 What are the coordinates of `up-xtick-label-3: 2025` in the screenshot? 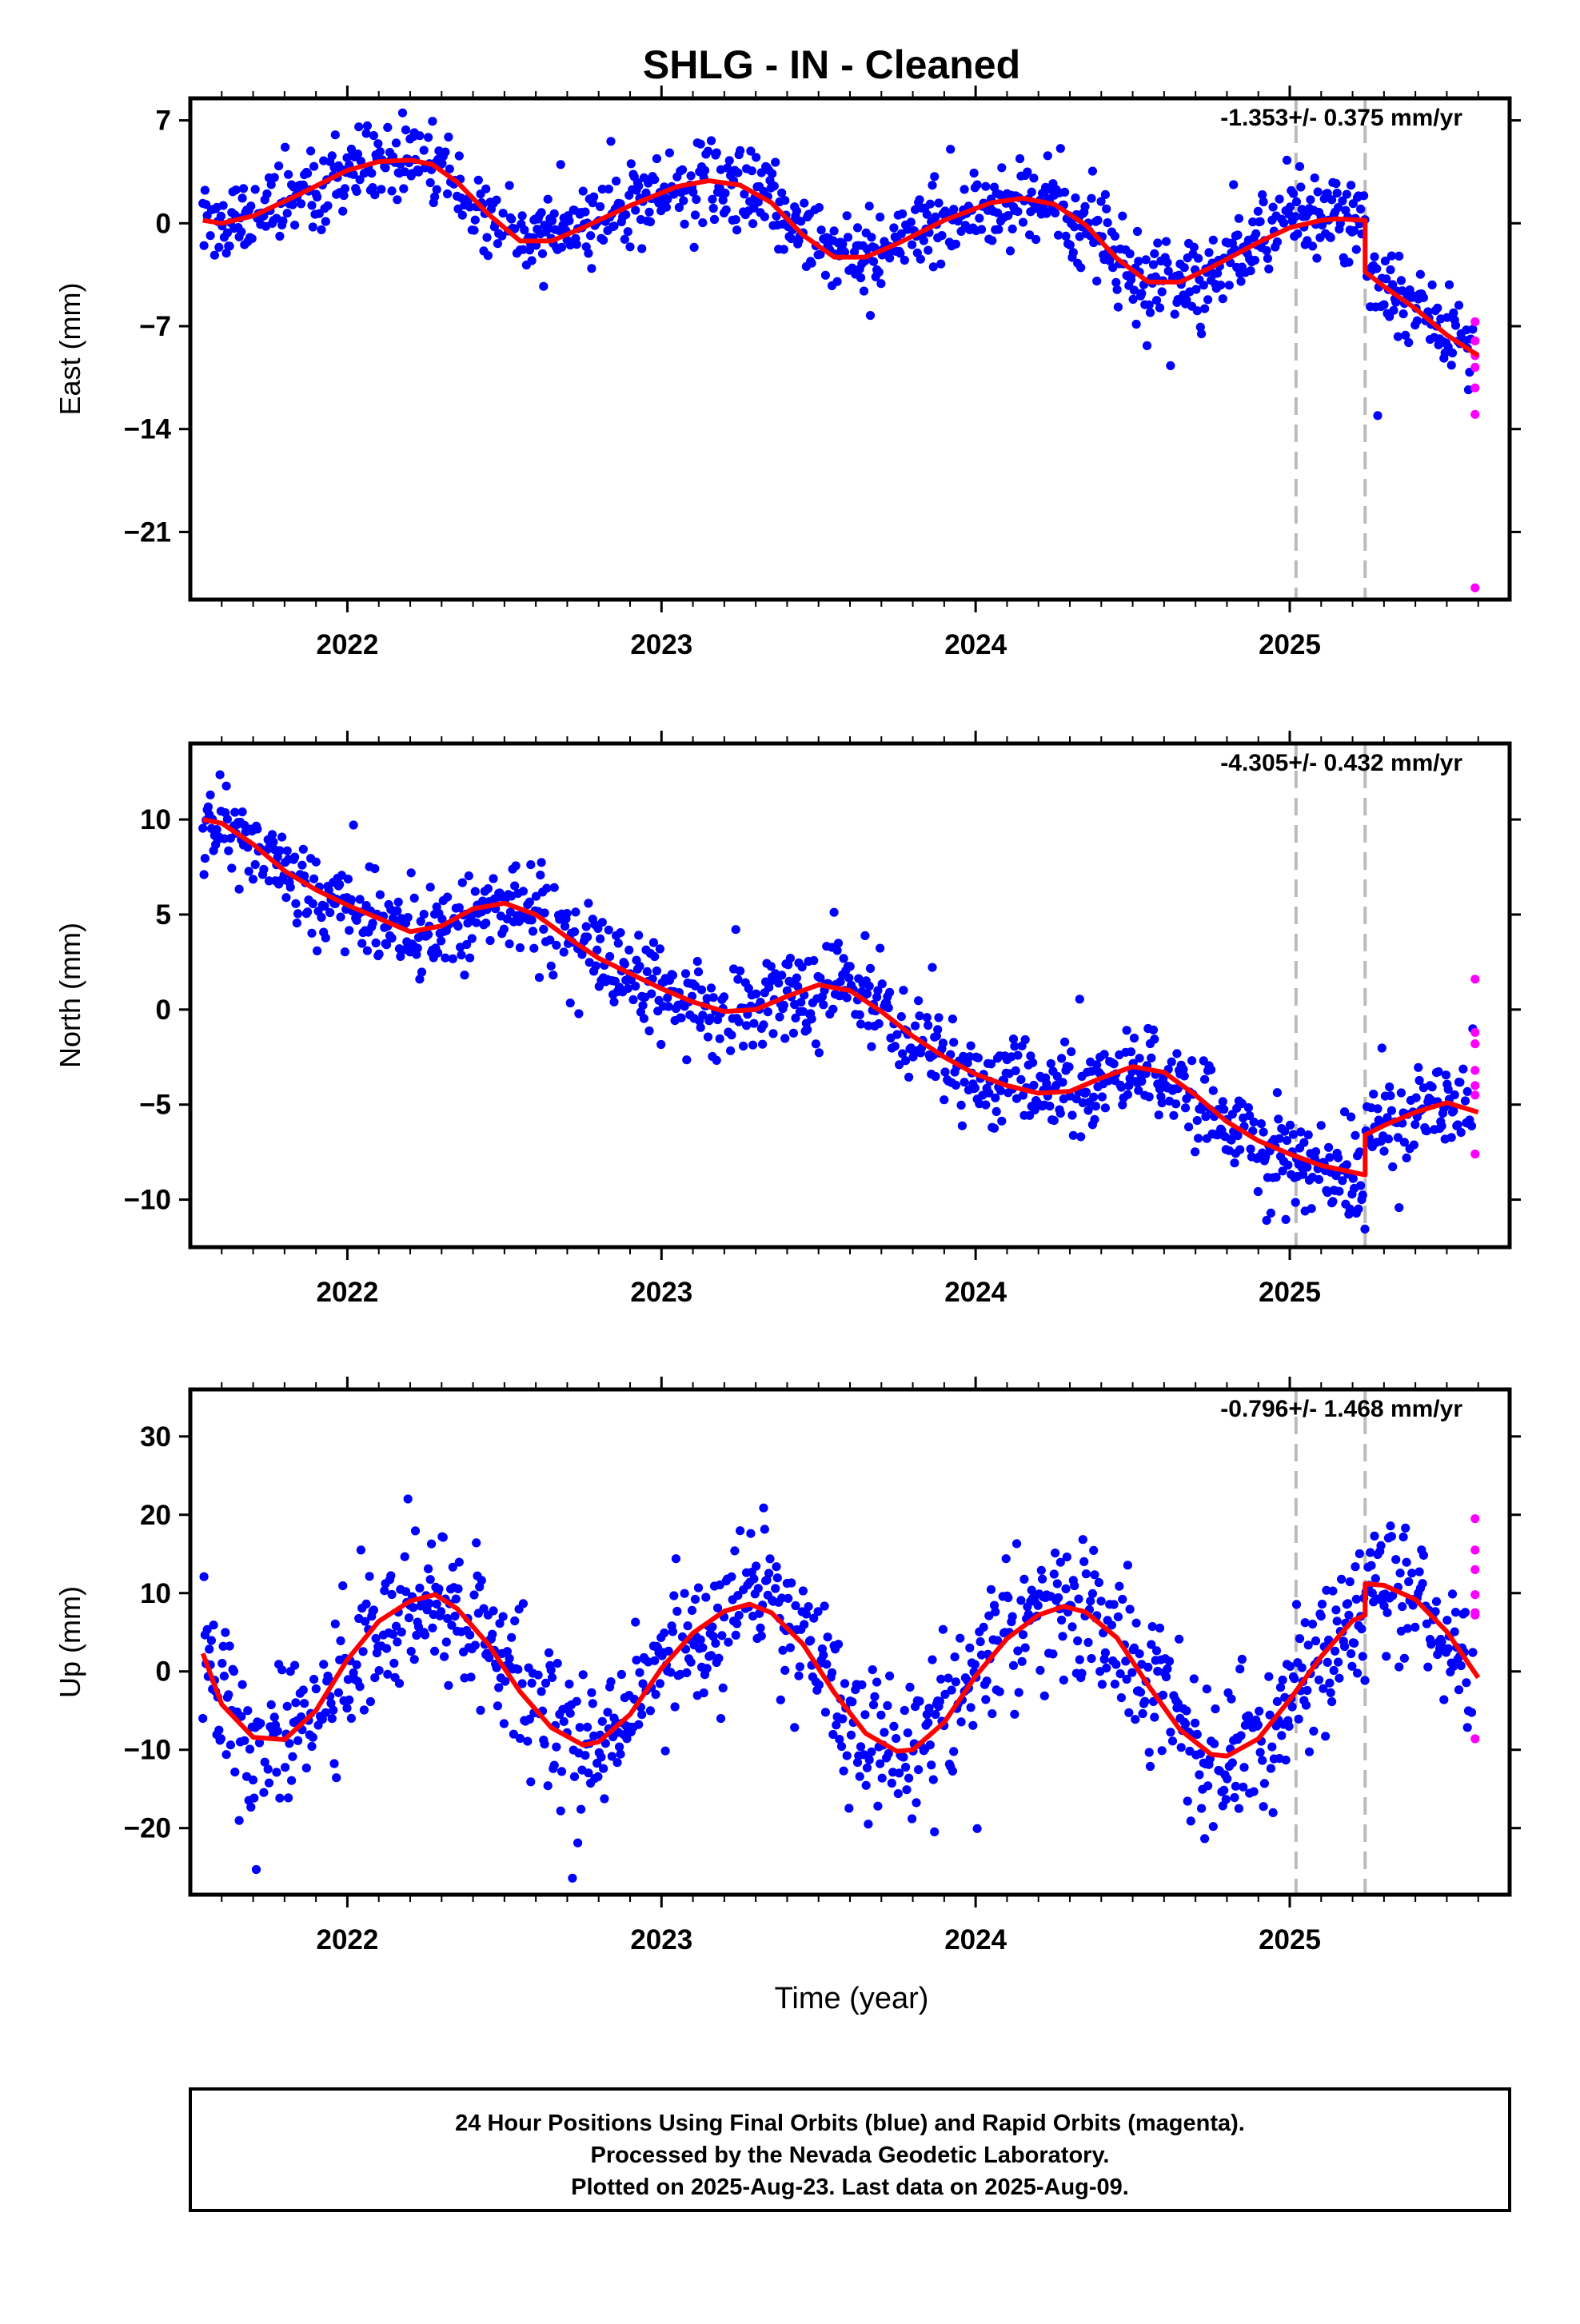 It's located at (1290, 1940).